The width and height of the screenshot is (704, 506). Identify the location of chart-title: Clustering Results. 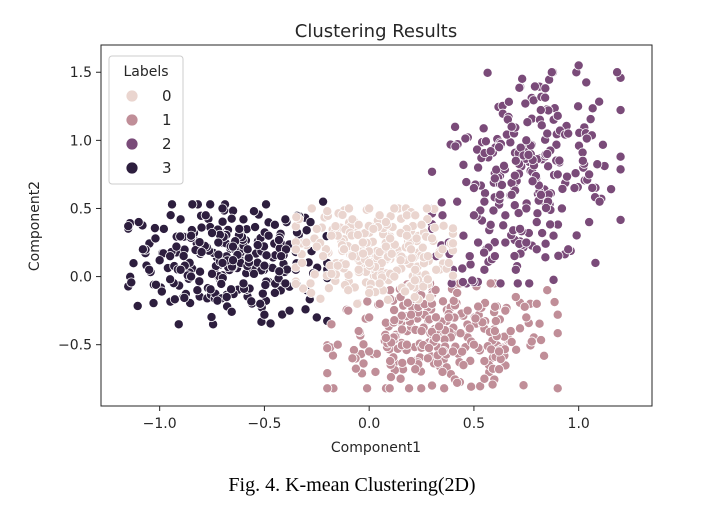
(376, 31).